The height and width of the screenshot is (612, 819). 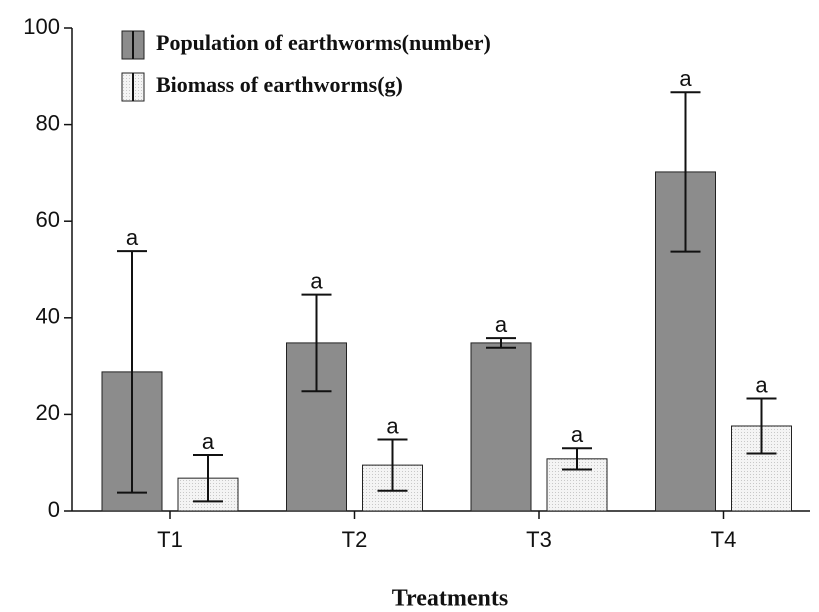 What do you see at coordinates (48, 122) in the screenshot?
I see `y-tick-label: 80` at bounding box center [48, 122].